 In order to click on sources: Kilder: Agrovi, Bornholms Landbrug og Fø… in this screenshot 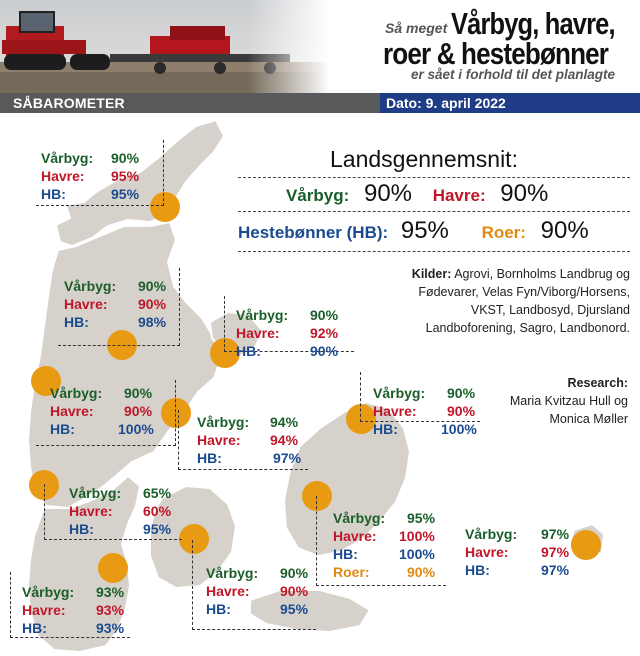, I will do `click(519, 301)`.